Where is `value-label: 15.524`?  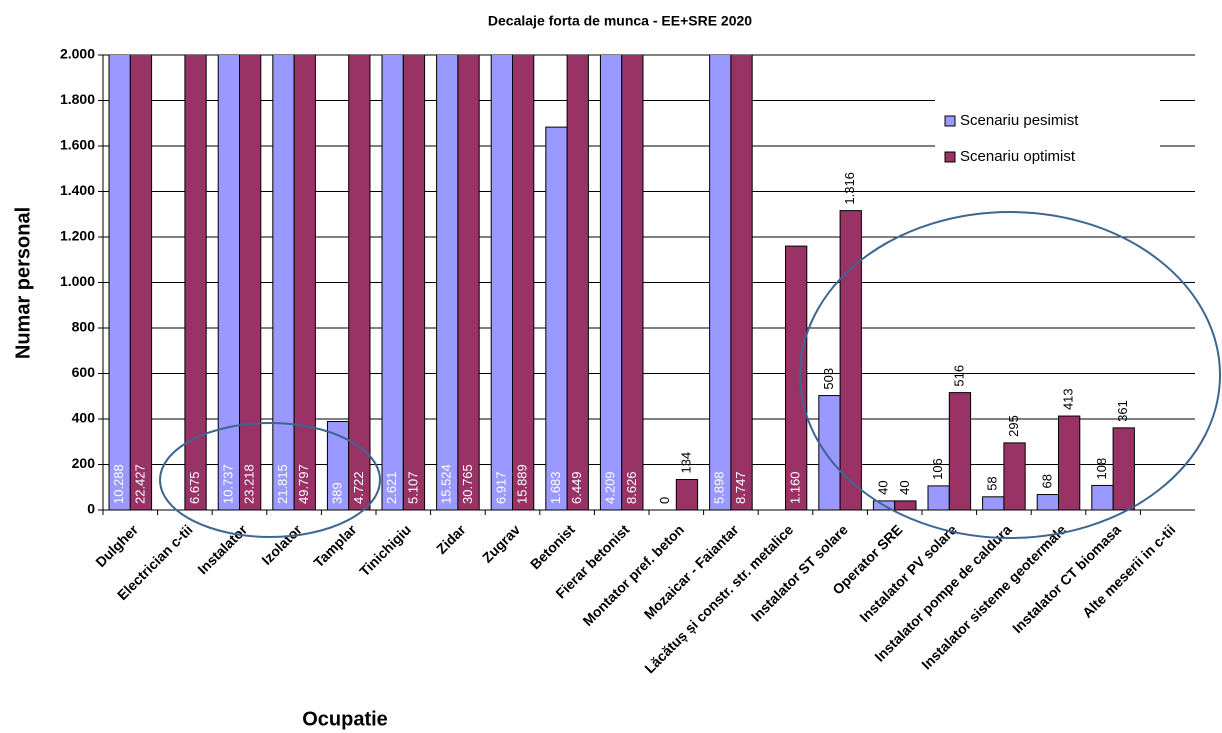 value-label: 15.524 is located at coordinates (446, 484).